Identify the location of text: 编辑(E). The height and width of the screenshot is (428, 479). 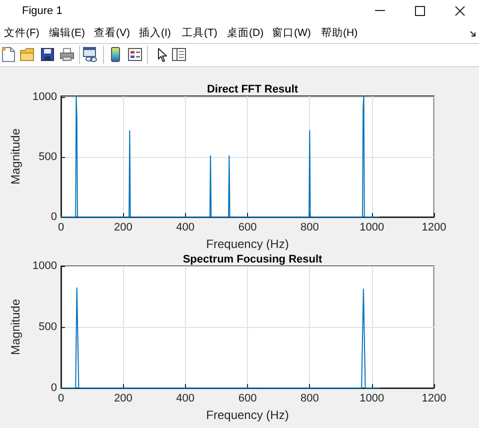
(67, 33).